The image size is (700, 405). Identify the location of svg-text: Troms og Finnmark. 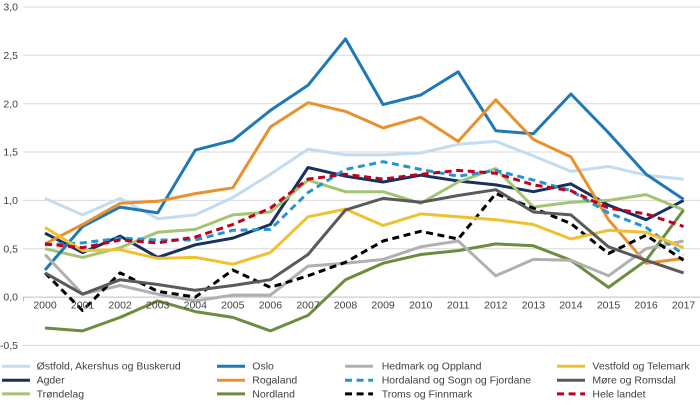
(427, 394).